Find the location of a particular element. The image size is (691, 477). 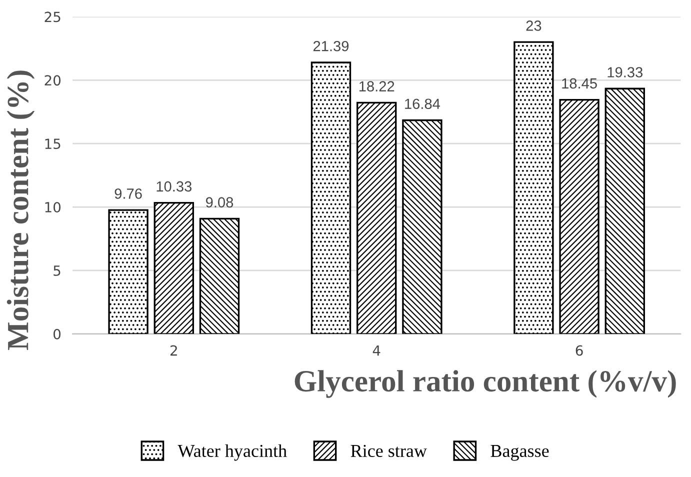

y-tick-label: 15 is located at coordinates (52, 144).